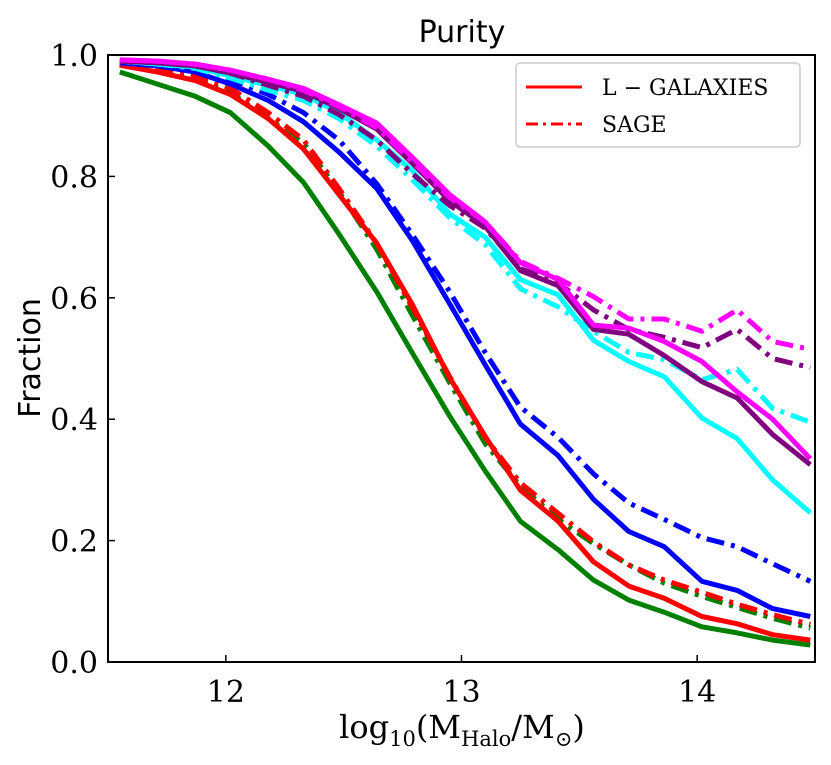 The image size is (831, 765). What do you see at coordinates (564, 739) in the screenshot?
I see `x-label-sun: ⊙` at bounding box center [564, 739].